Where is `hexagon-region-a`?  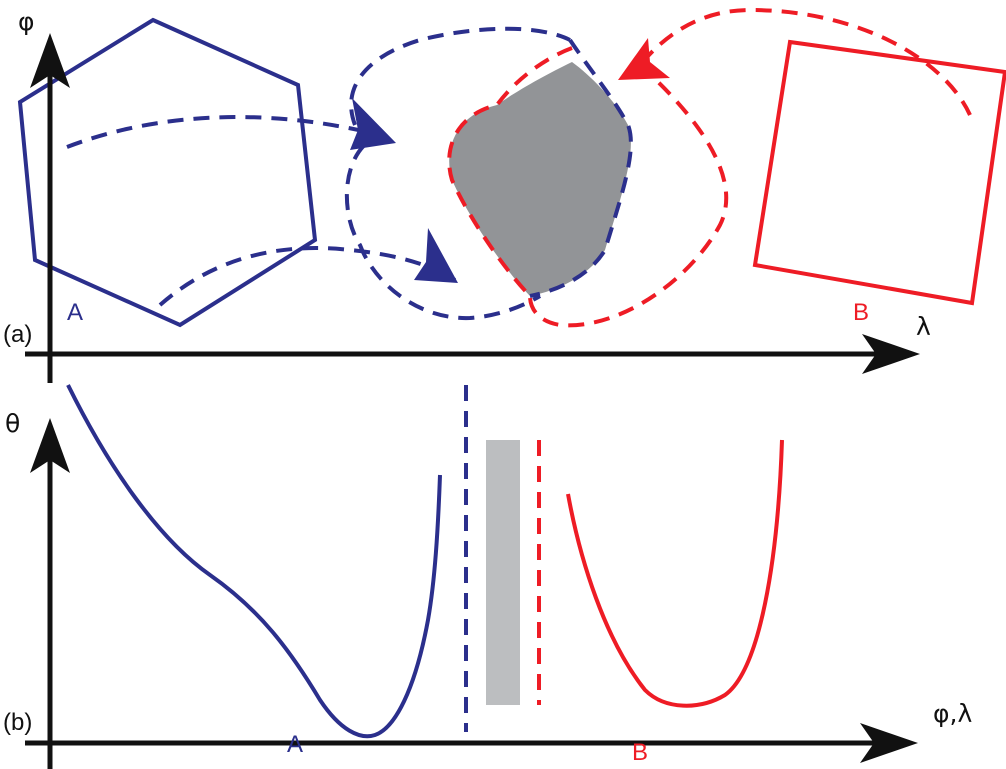
hexagon-region-a is located at coordinates (167, 172).